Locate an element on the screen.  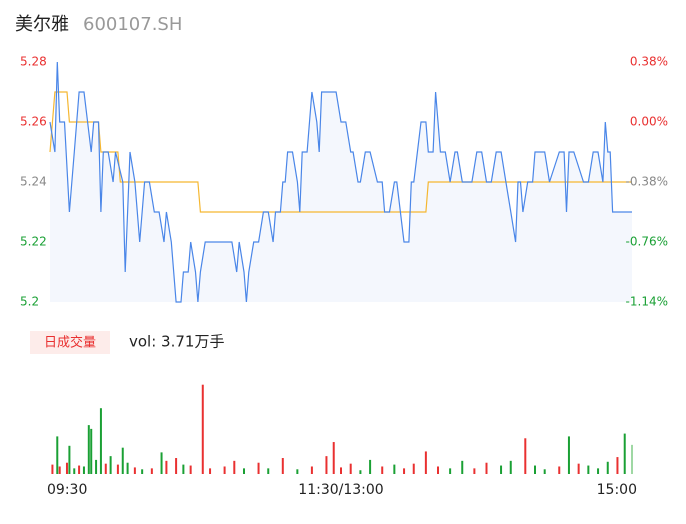
stock-code: 600107.SH is located at coordinates (132, 24).